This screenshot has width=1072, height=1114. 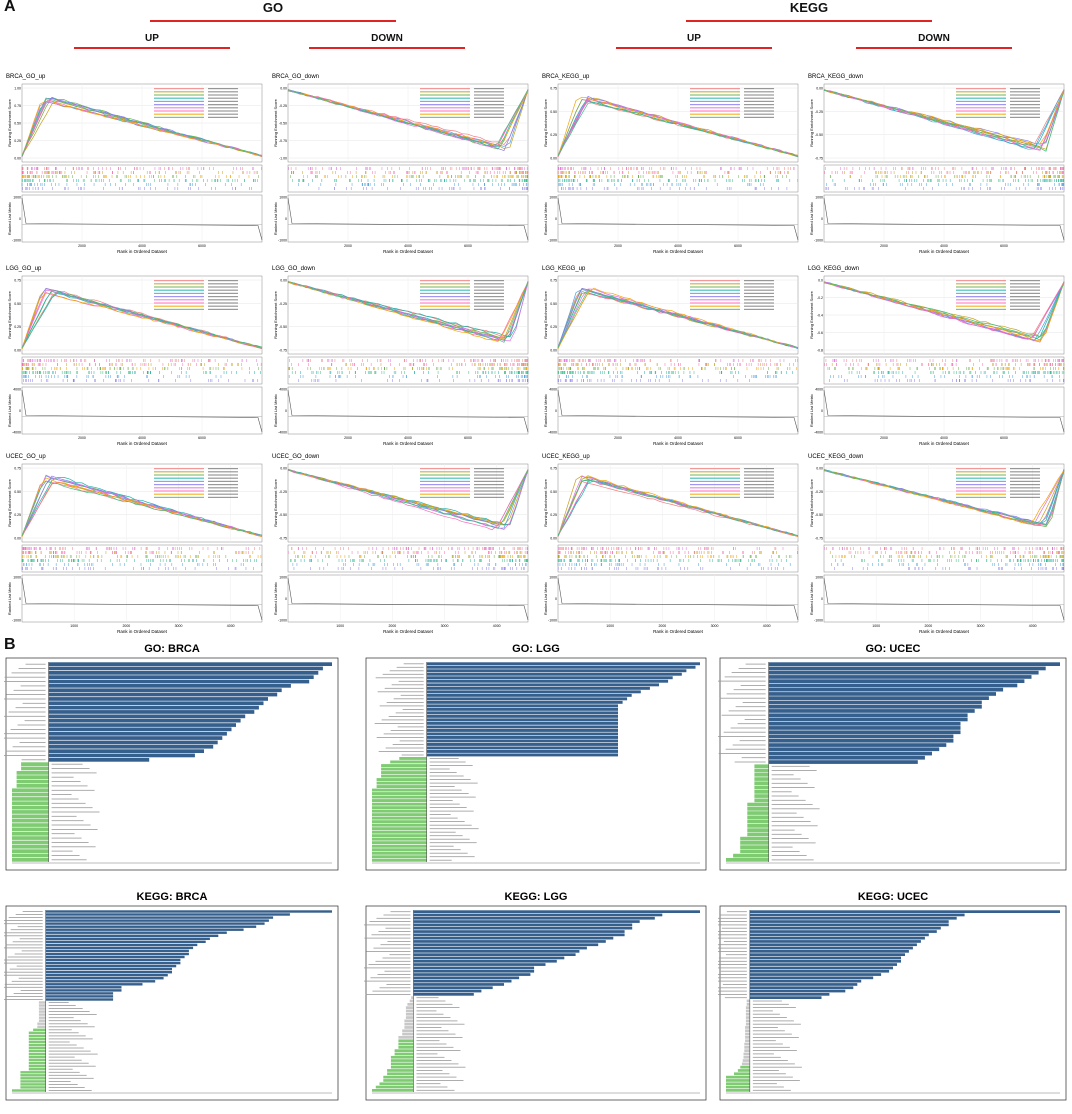 I want to click on gsea-title: BRCA_GO_up, so click(x=26, y=77).